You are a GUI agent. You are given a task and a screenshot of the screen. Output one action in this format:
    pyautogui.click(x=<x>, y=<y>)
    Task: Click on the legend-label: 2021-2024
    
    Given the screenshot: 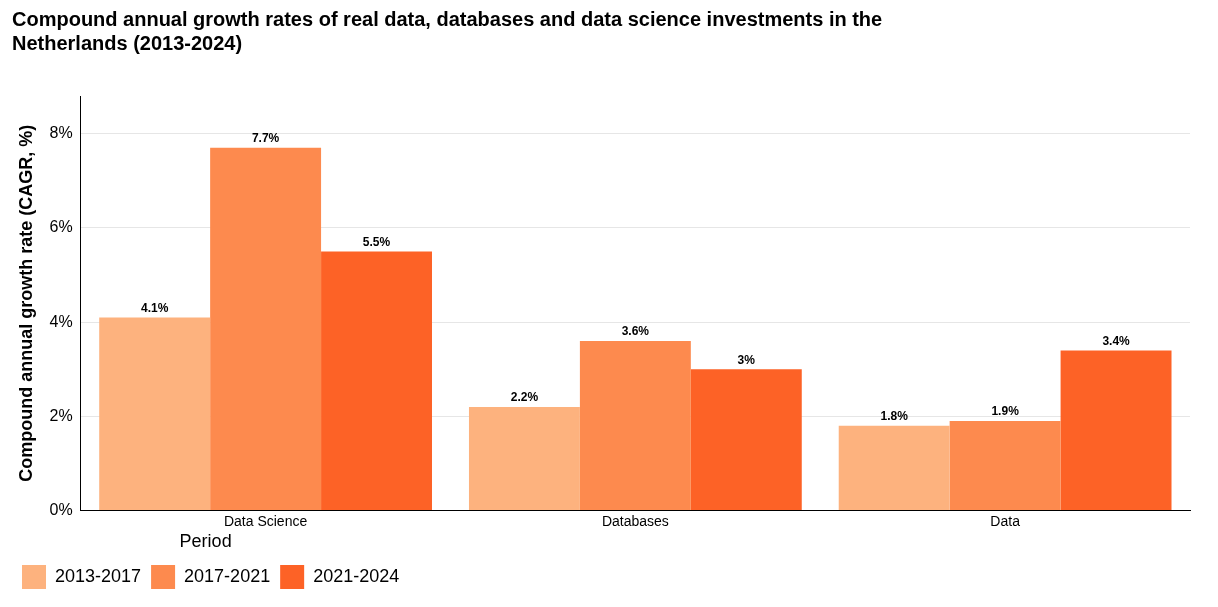 What is the action you would take?
    pyautogui.click(x=356, y=575)
    